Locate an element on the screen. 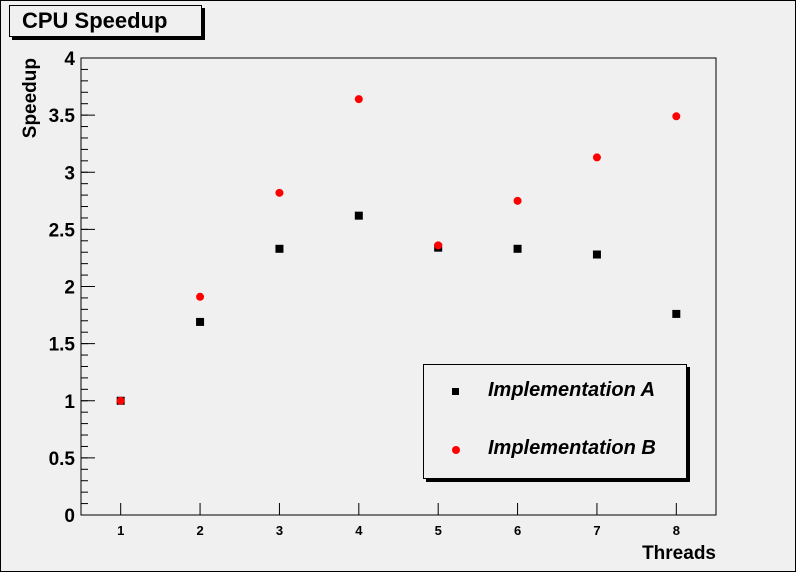 This screenshot has height=572, width=796. legend-marker-series-b is located at coordinates (456, 450).